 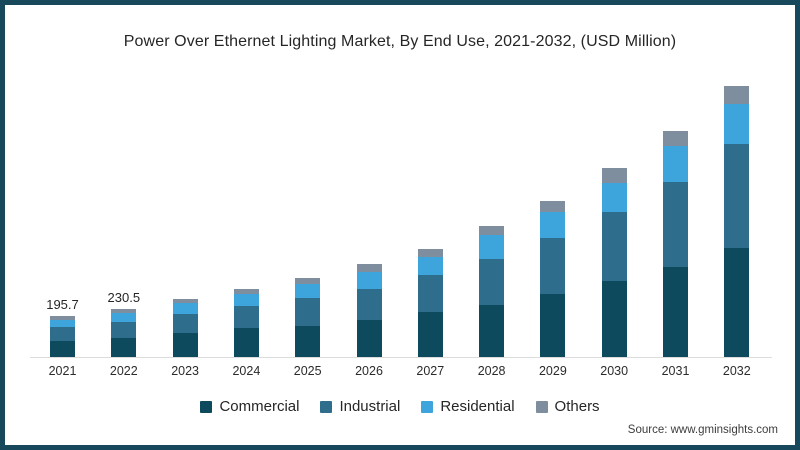 What do you see at coordinates (430, 253) in the screenshot?
I see `bar-segment-others-2027` at bounding box center [430, 253].